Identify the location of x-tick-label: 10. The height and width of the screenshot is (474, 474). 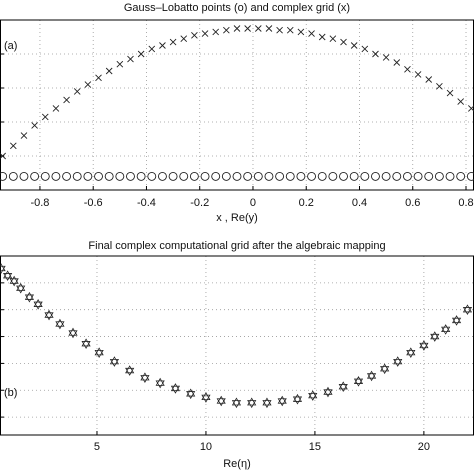
(206, 447).